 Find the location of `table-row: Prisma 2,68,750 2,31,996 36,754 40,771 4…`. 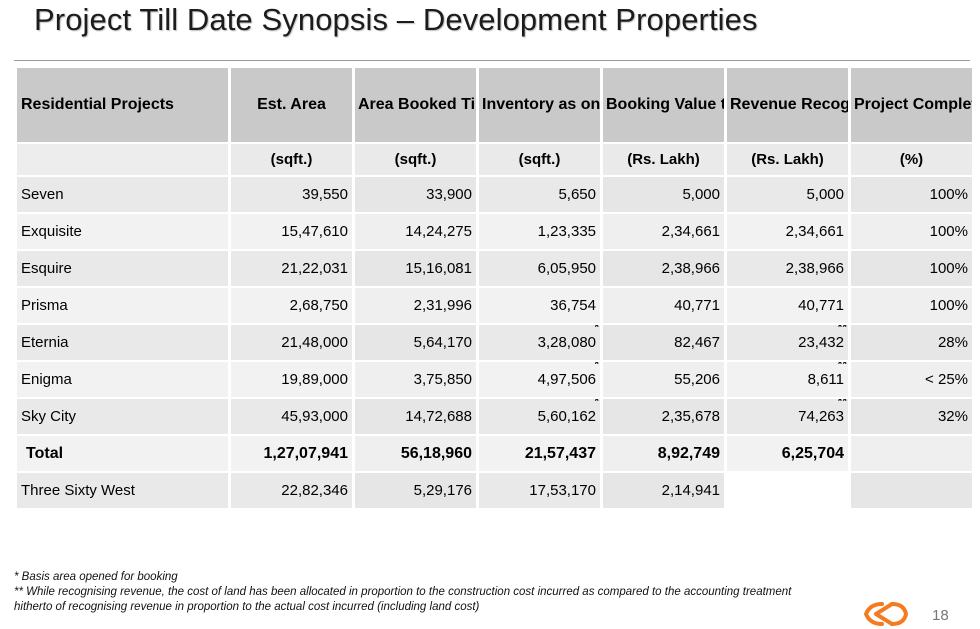

table-row: Prisma 2,68,750 2,31,996 36,754 40,771 4… is located at coordinates (494, 305).